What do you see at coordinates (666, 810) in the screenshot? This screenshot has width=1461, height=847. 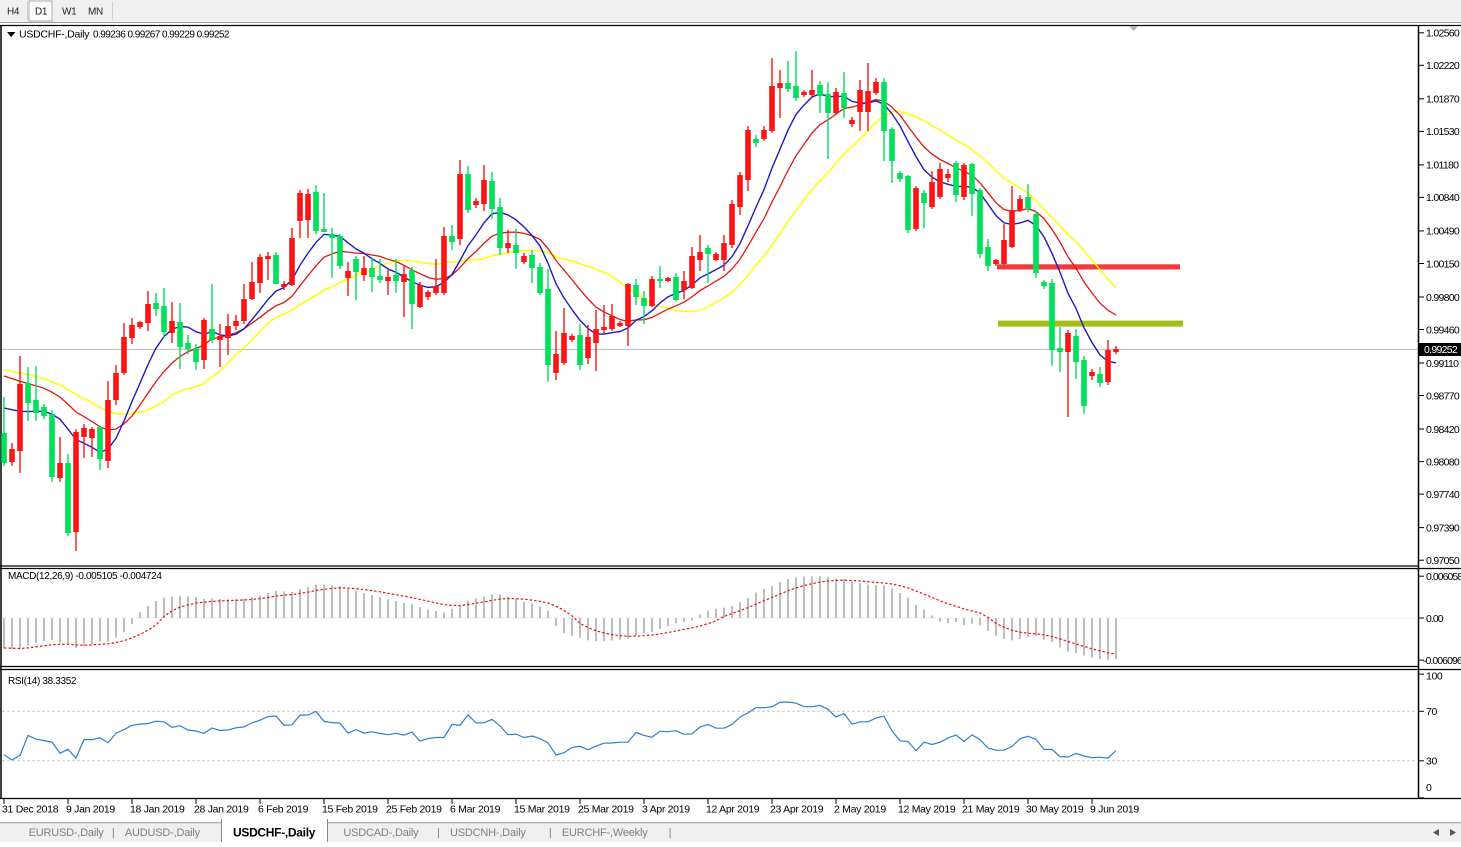 I see `svg-text: 3 Apr 2019` at bounding box center [666, 810].